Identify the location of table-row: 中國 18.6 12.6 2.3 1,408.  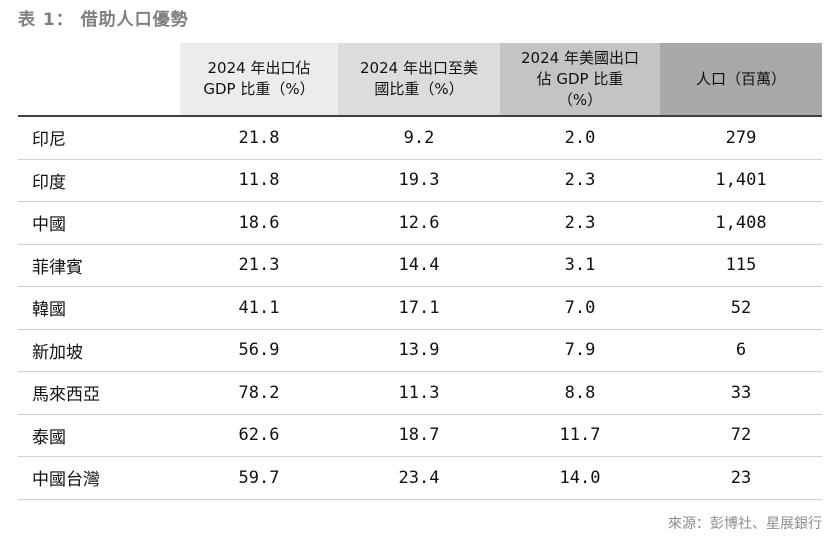
(420, 223).